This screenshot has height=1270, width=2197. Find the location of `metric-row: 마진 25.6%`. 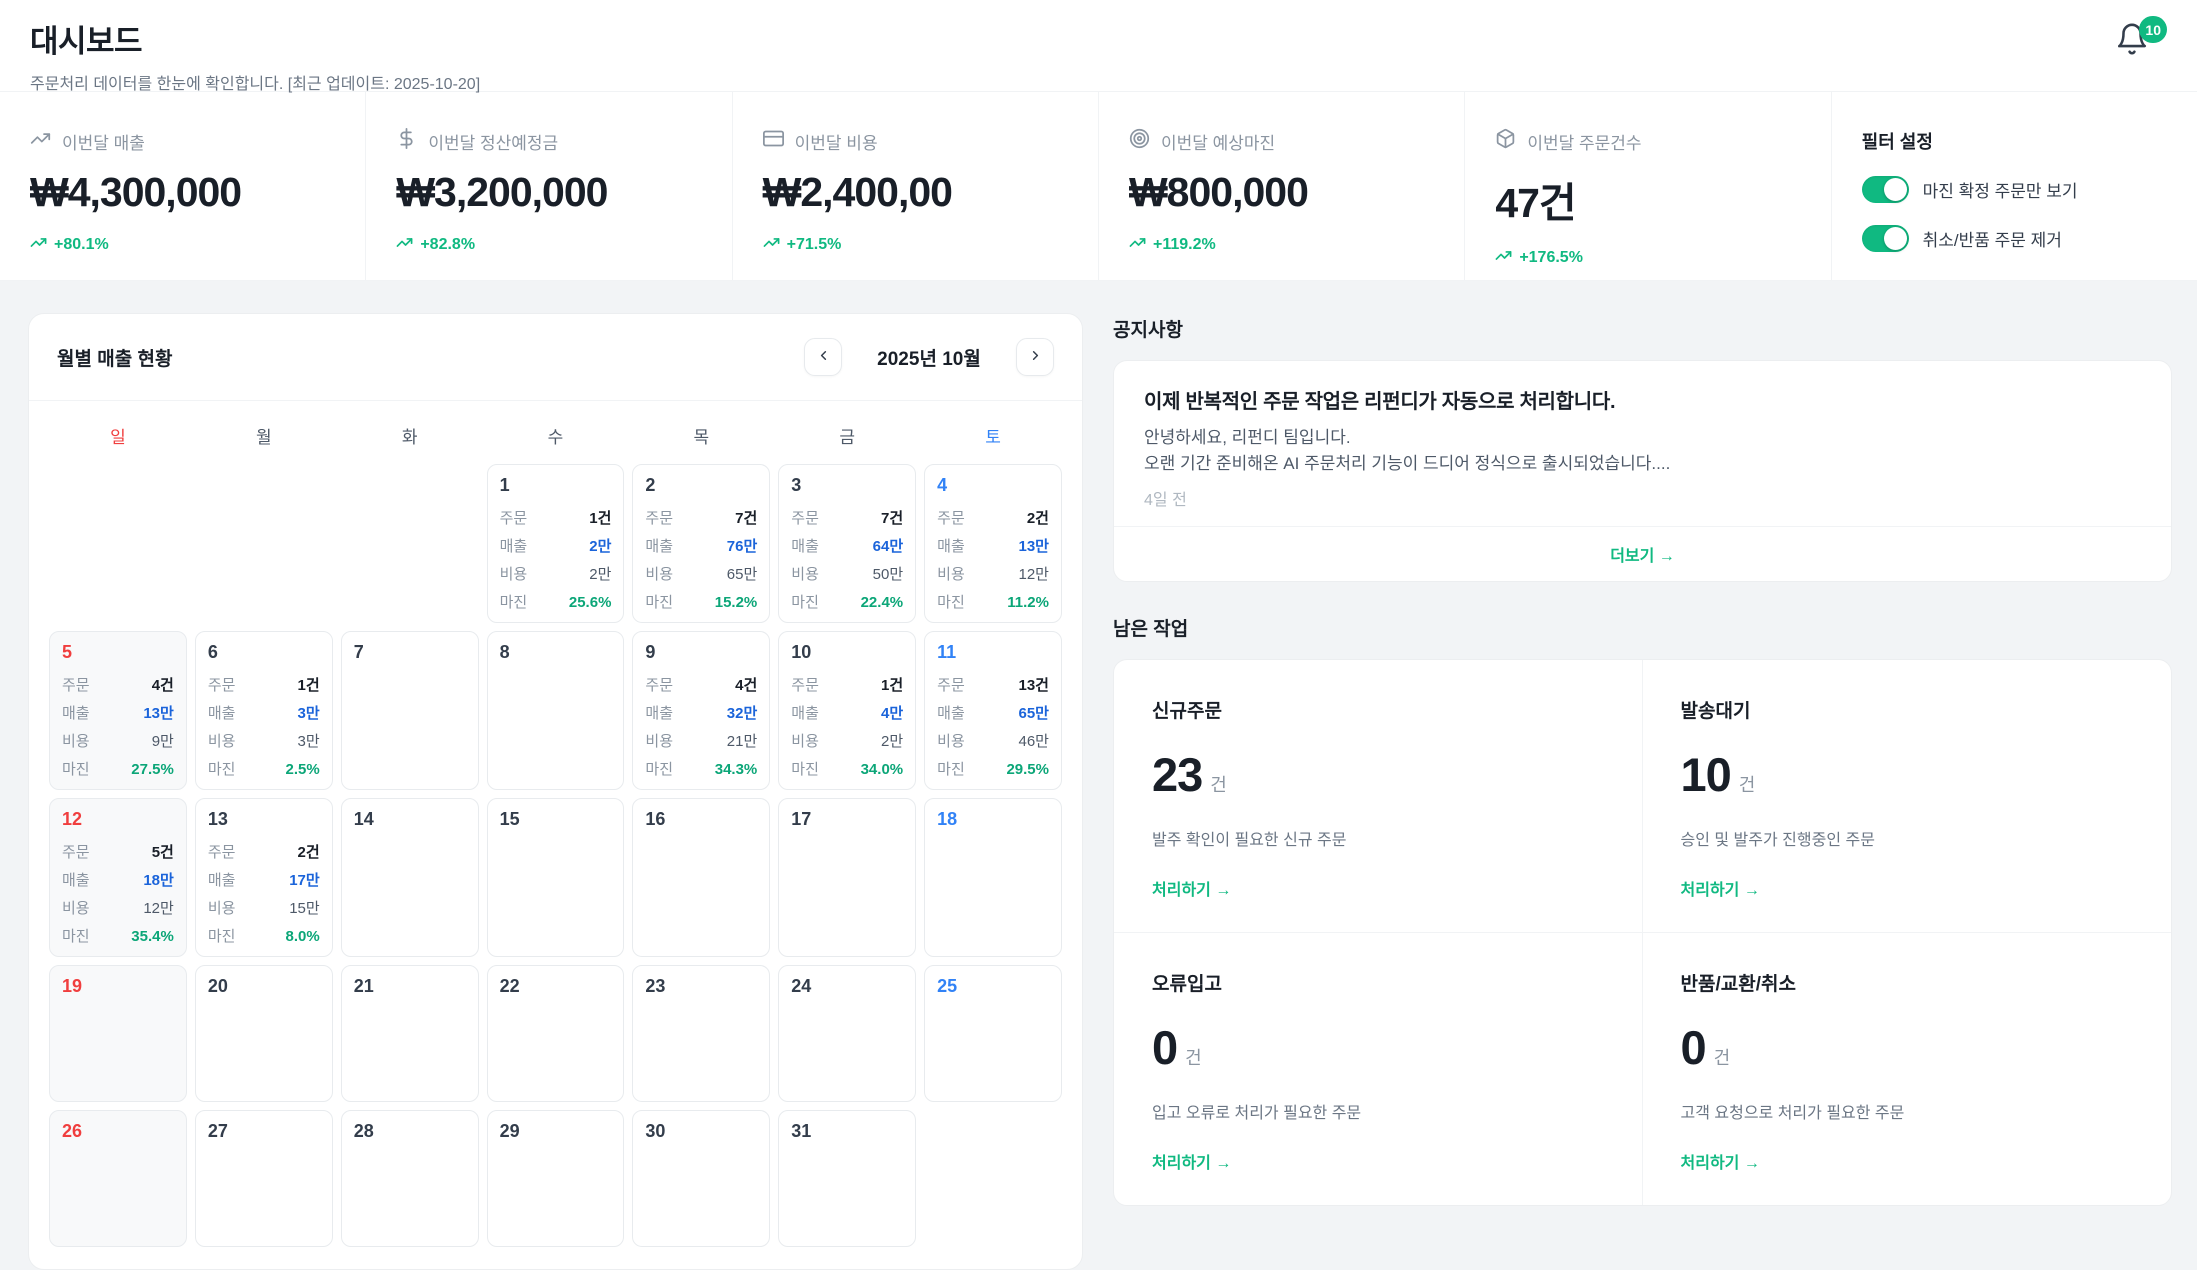

metric-row: 마진 25.6% is located at coordinates (556, 601).